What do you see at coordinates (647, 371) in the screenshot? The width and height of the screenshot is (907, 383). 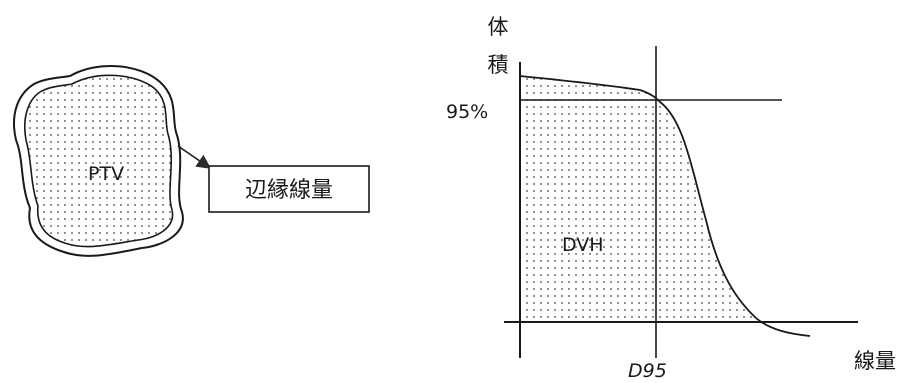 I see `d95-label: D95` at bounding box center [647, 371].